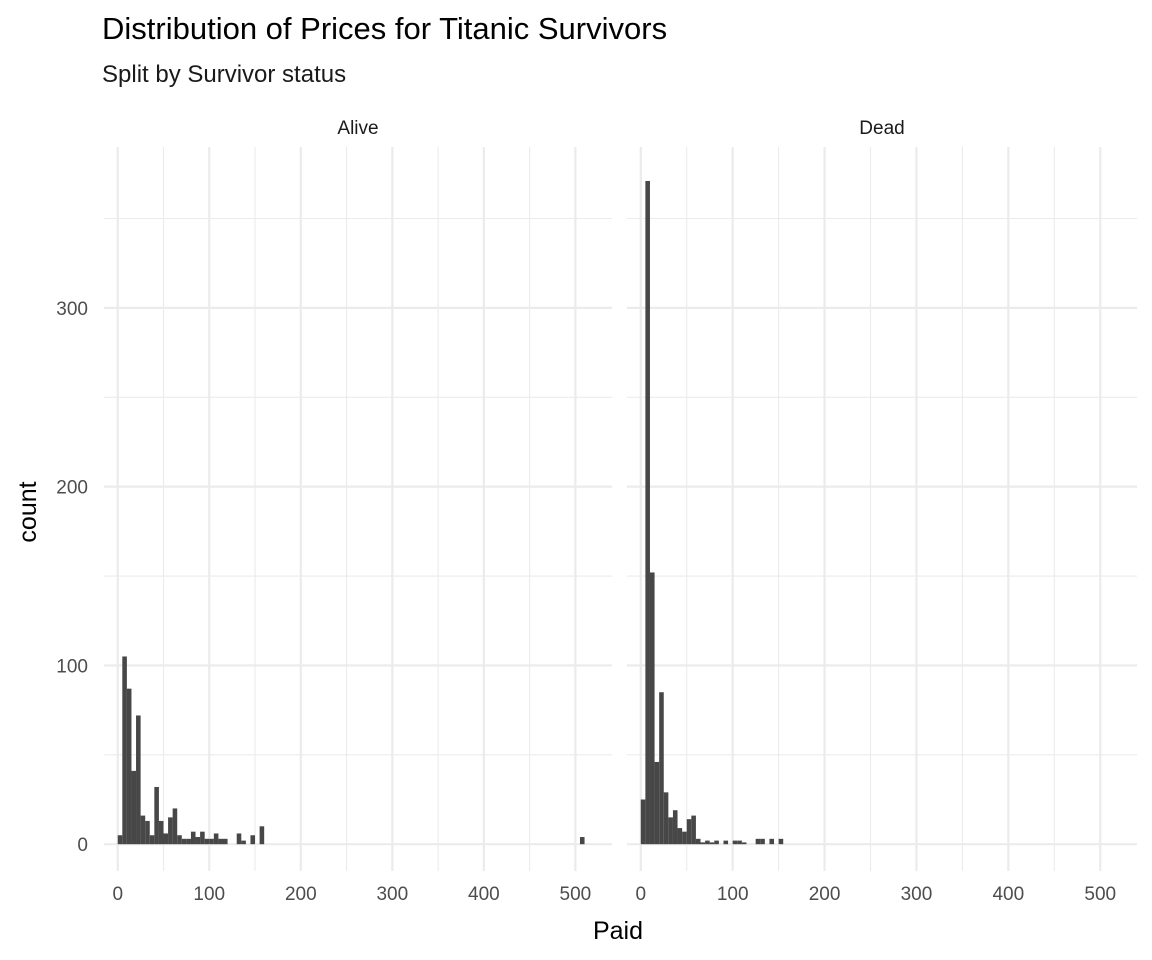 This screenshot has height=960, width=1152. I want to click on x-tick-label-dead-100: 100, so click(733, 894).